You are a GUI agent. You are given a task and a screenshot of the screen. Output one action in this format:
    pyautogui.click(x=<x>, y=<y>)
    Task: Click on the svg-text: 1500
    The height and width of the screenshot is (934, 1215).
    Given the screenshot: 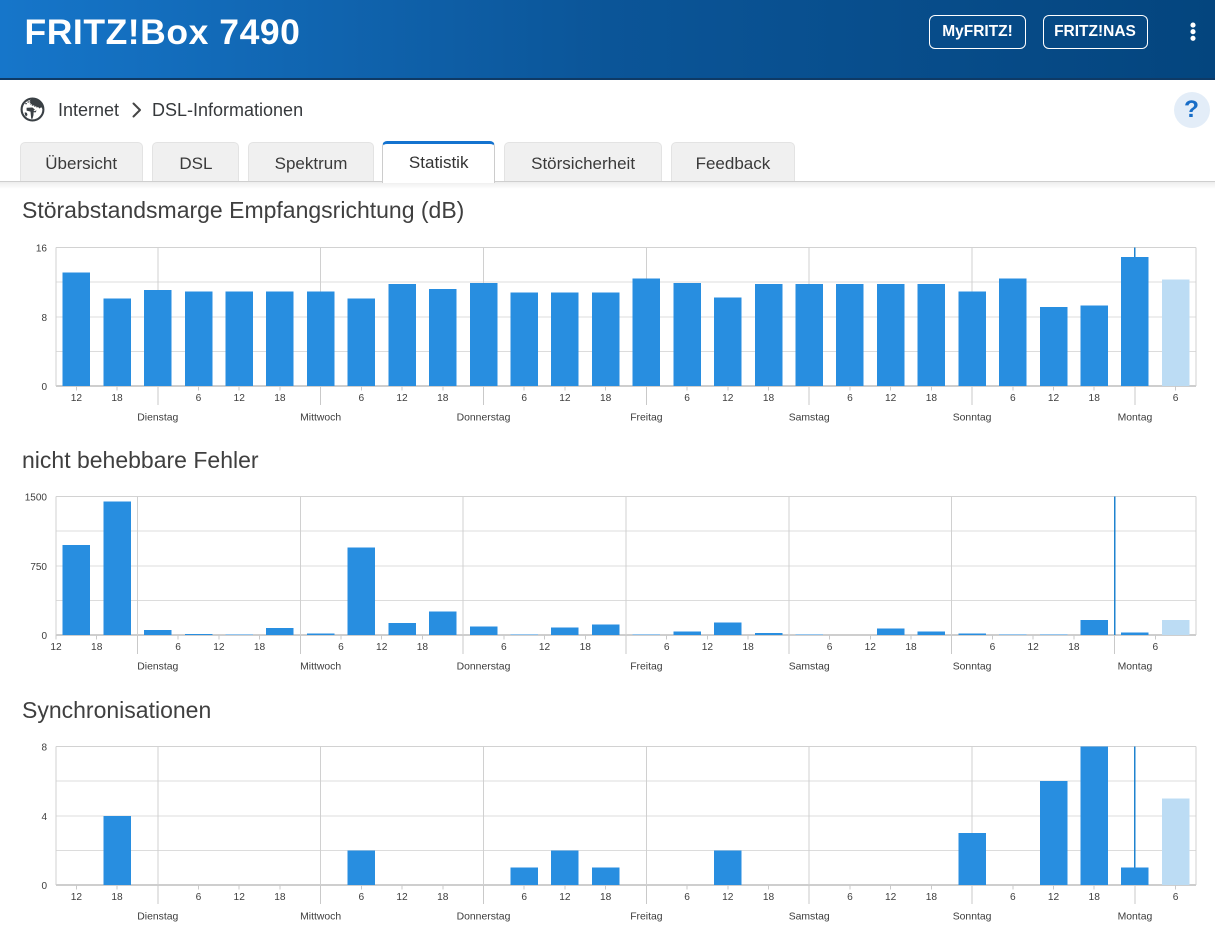 What is the action you would take?
    pyautogui.click(x=36, y=498)
    